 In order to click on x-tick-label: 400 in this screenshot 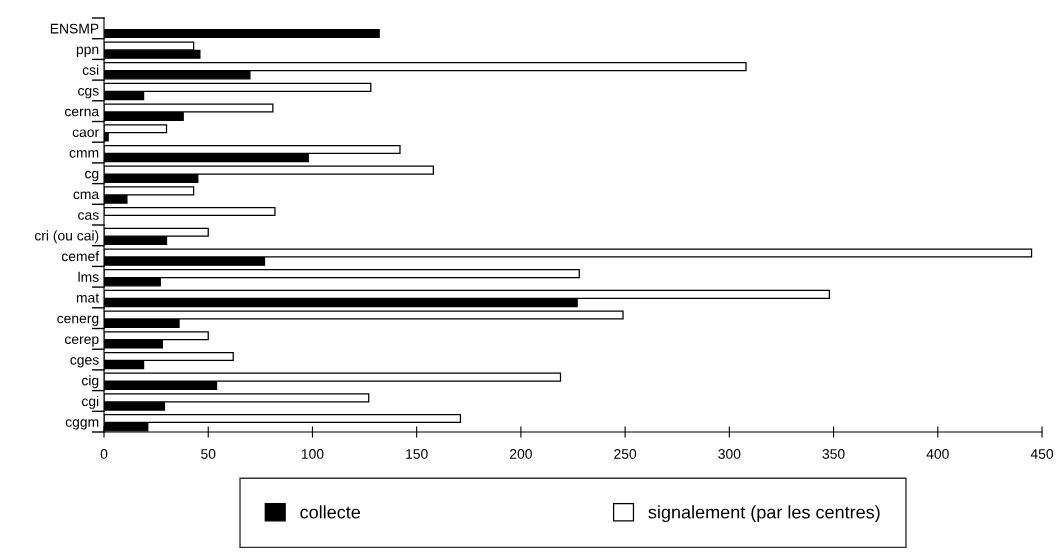, I will do `click(937, 454)`.